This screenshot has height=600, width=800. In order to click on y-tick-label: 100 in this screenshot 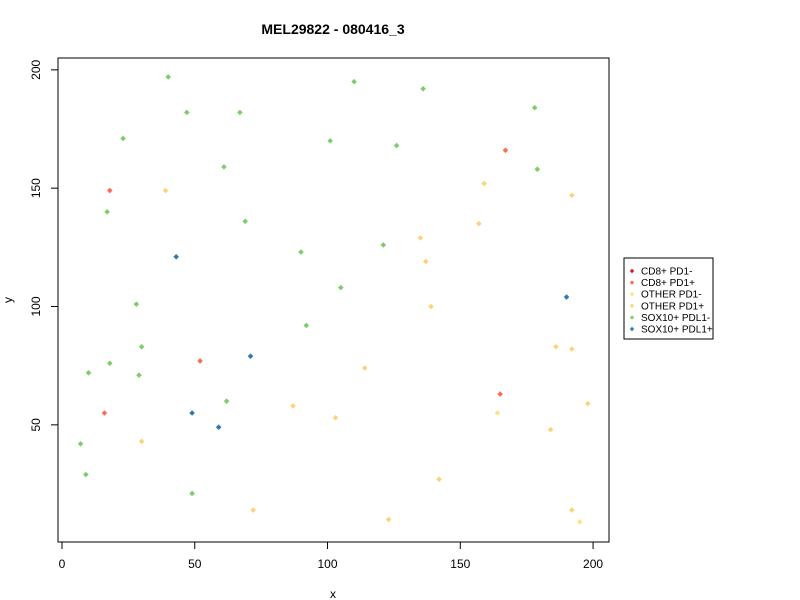, I will do `click(36, 306)`.